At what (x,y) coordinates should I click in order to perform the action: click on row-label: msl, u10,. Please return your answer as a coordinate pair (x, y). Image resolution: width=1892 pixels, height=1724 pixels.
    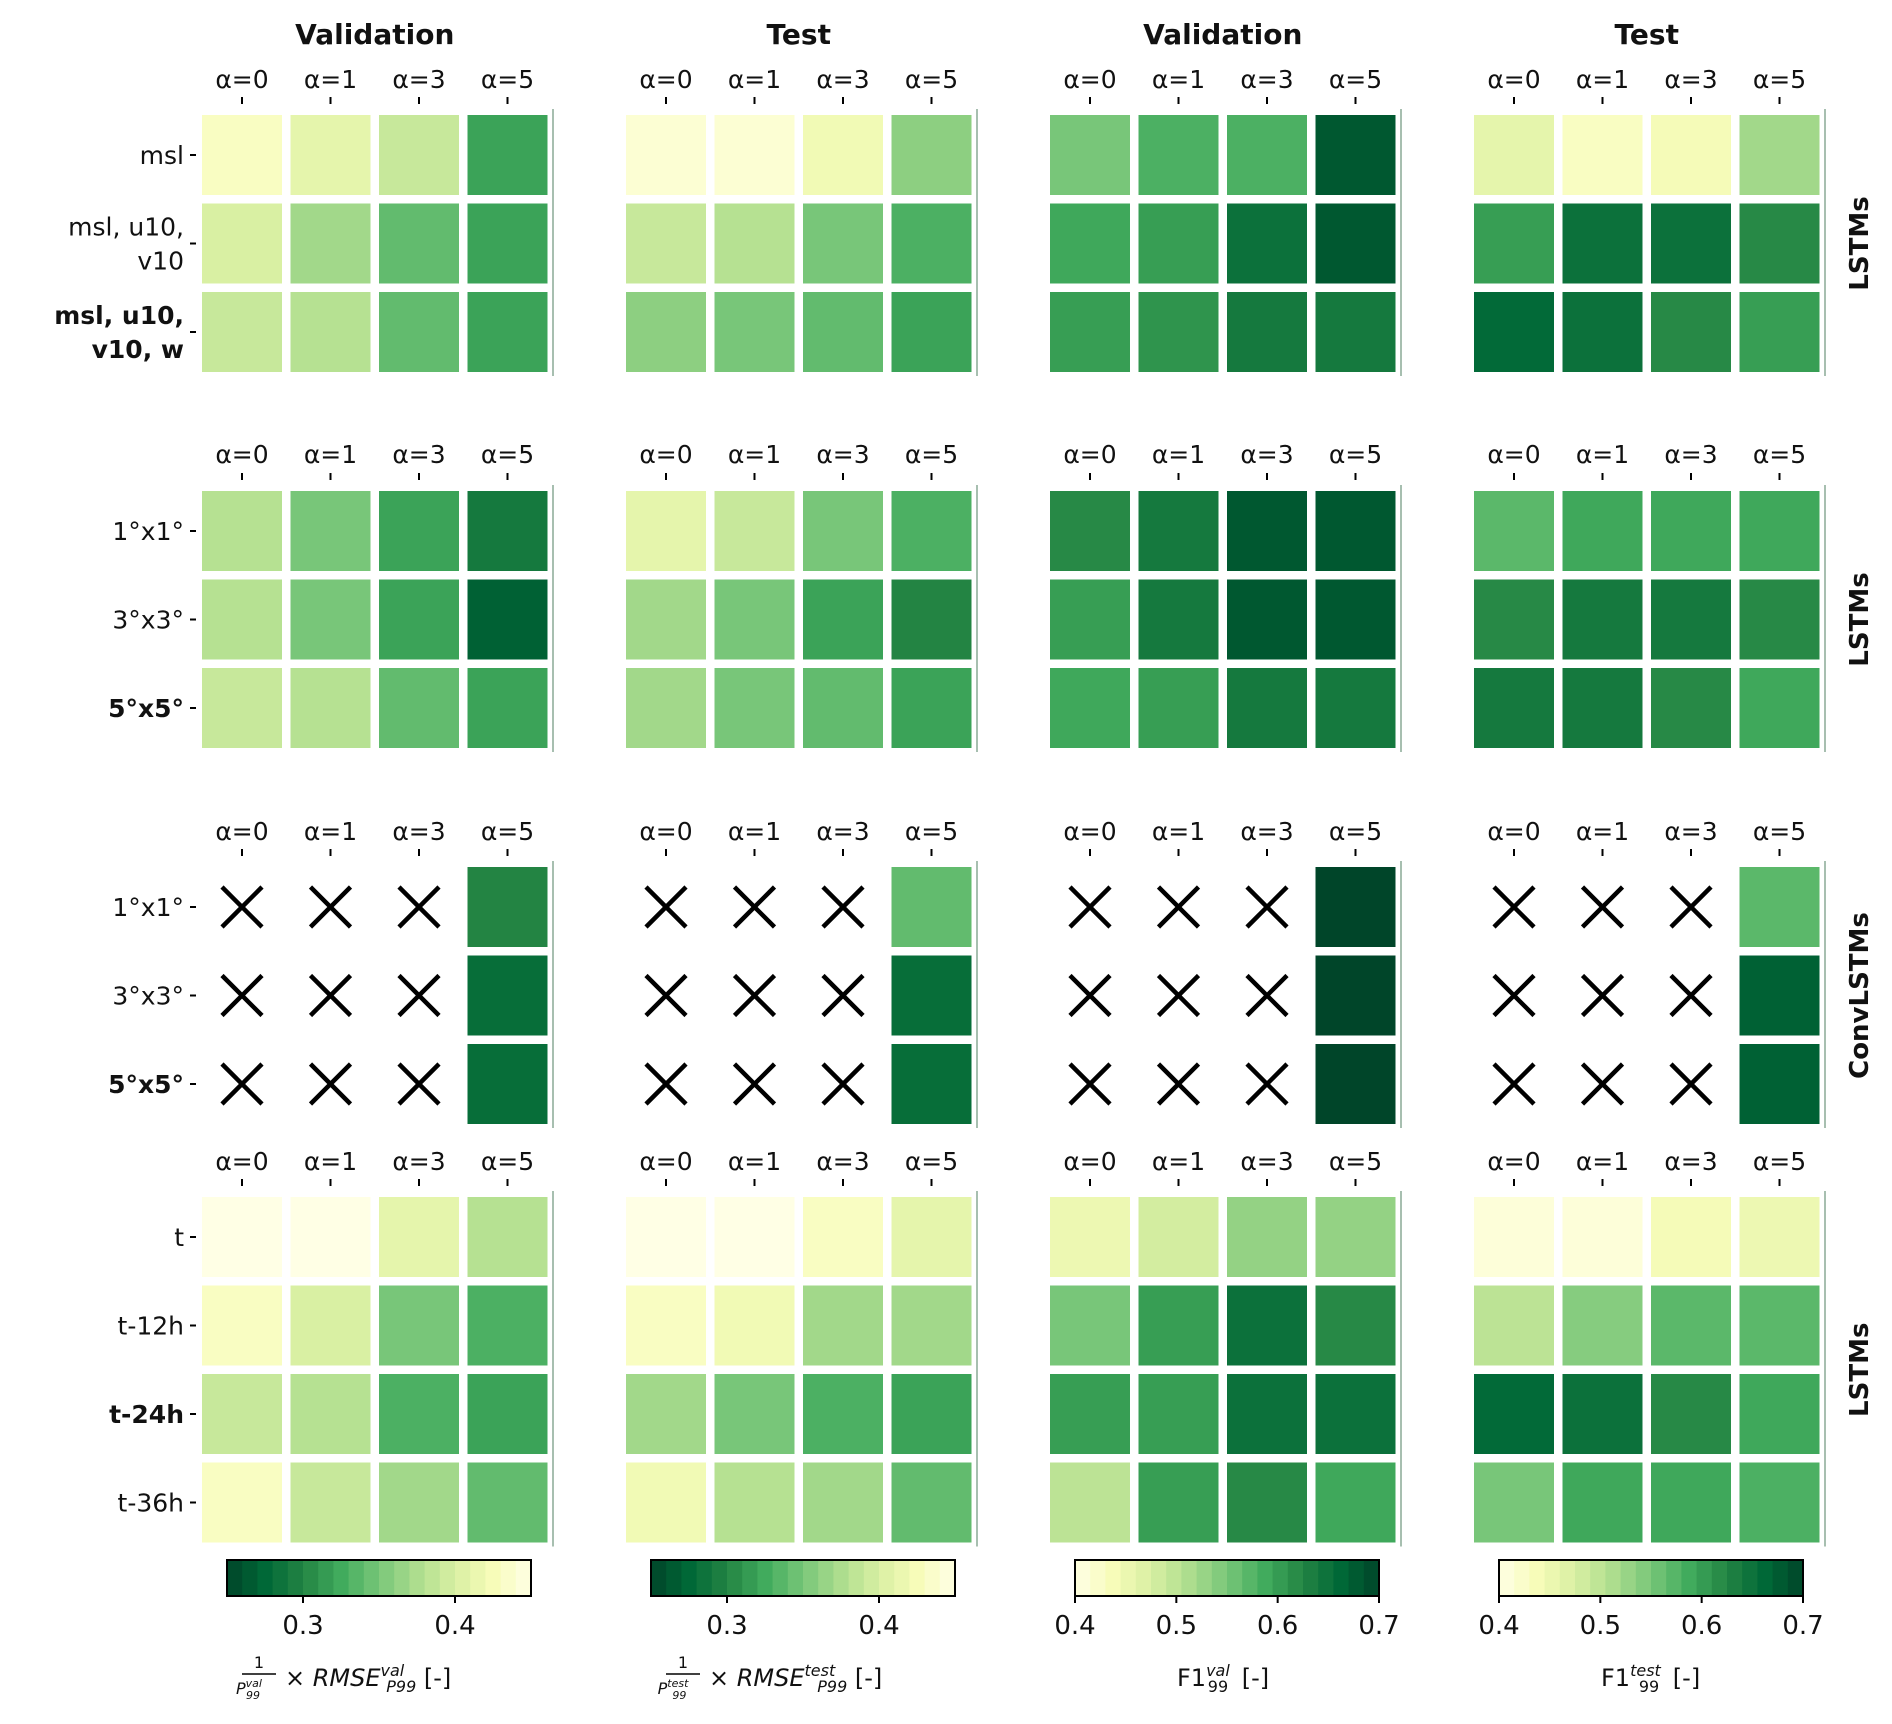
    Looking at the image, I should click on (119, 315).